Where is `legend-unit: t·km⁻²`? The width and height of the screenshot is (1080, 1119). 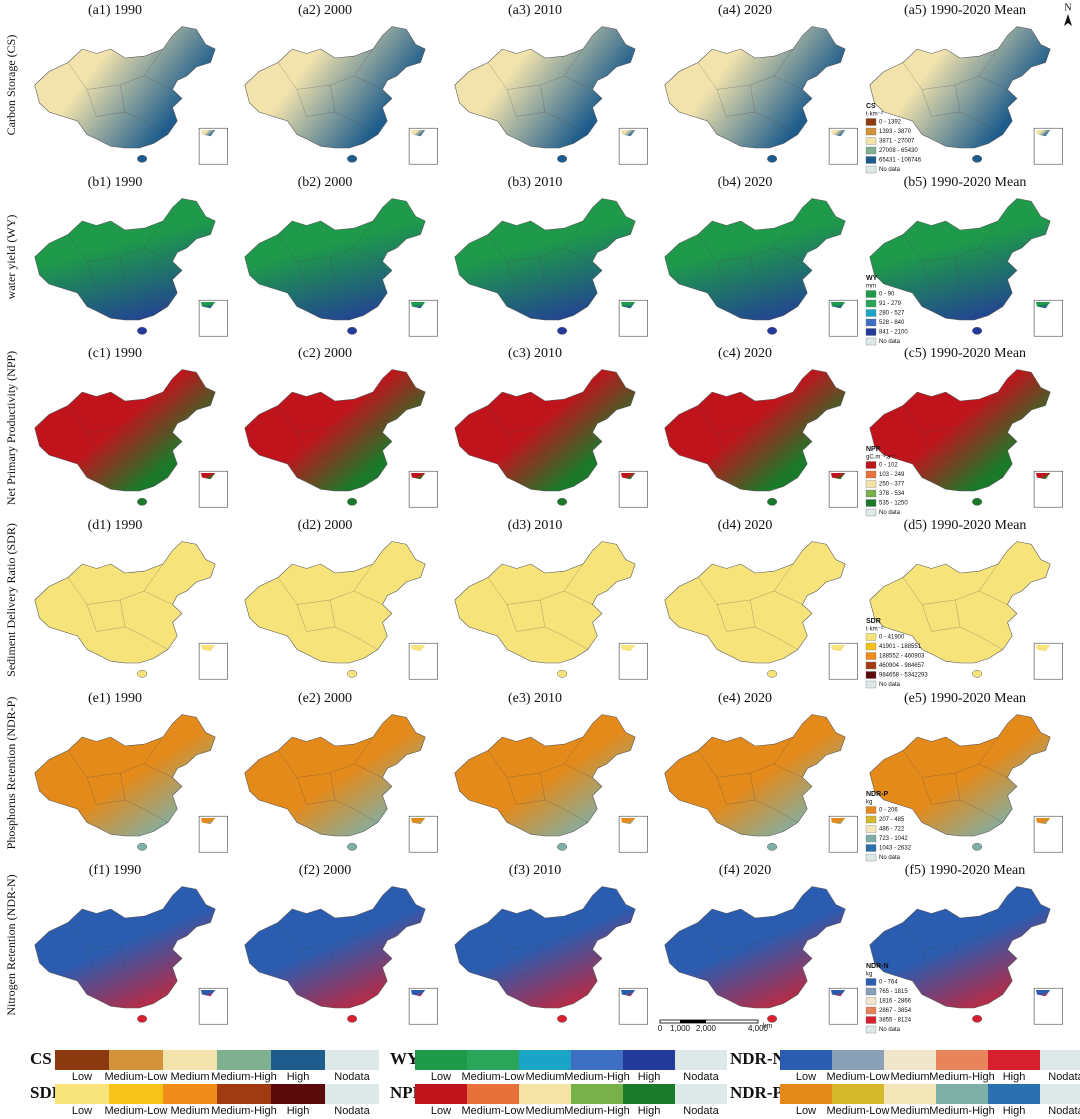 legend-unit: t·km⁻² is located at coordinates (874, 115).